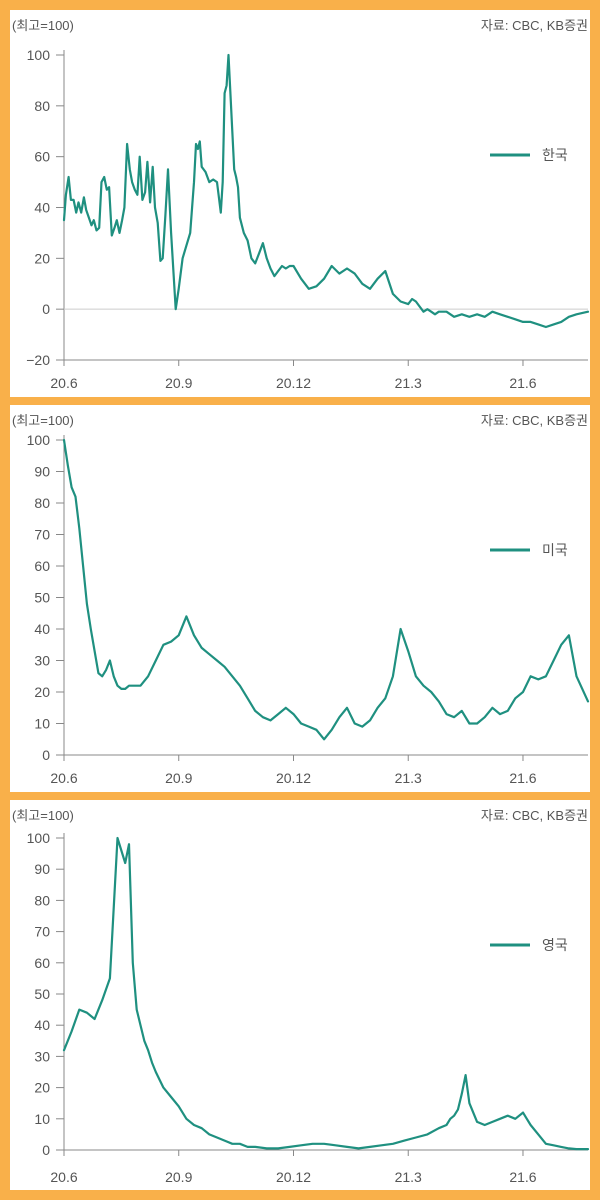  Describe the element at coordinates (555, 155) in the screenshot. I see `legend-label: 한국` at that location.